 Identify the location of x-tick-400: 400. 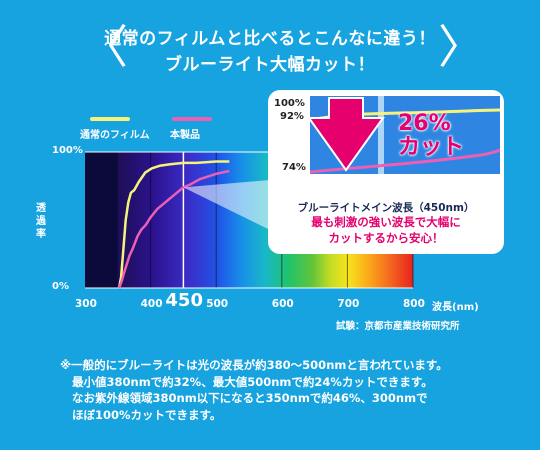
(151, 304).